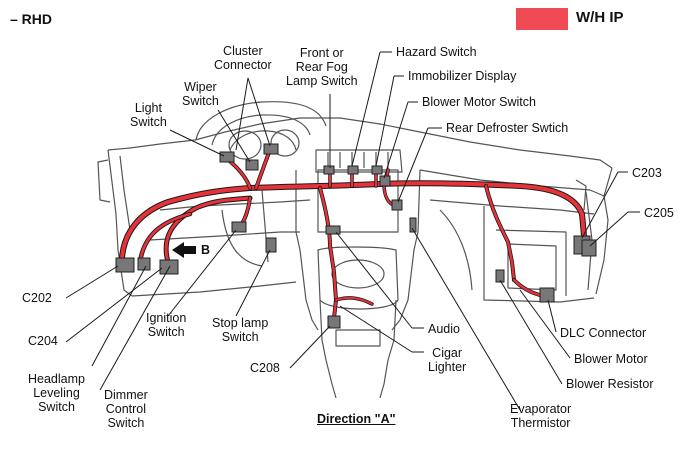  Describe the element at coordinates (333, 230) in the screenshot. I see `connector-audio` at that location.